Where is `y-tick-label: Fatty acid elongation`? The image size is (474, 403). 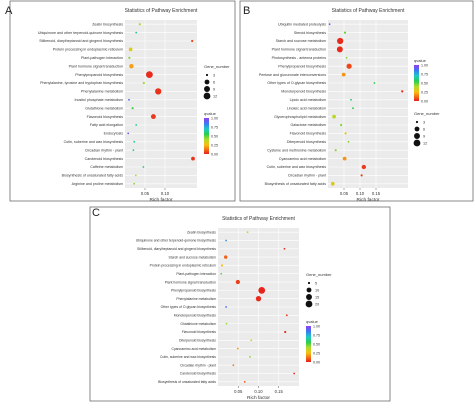
y-tick-label: Fatty acid elongation is located at coordinates (106, 125).